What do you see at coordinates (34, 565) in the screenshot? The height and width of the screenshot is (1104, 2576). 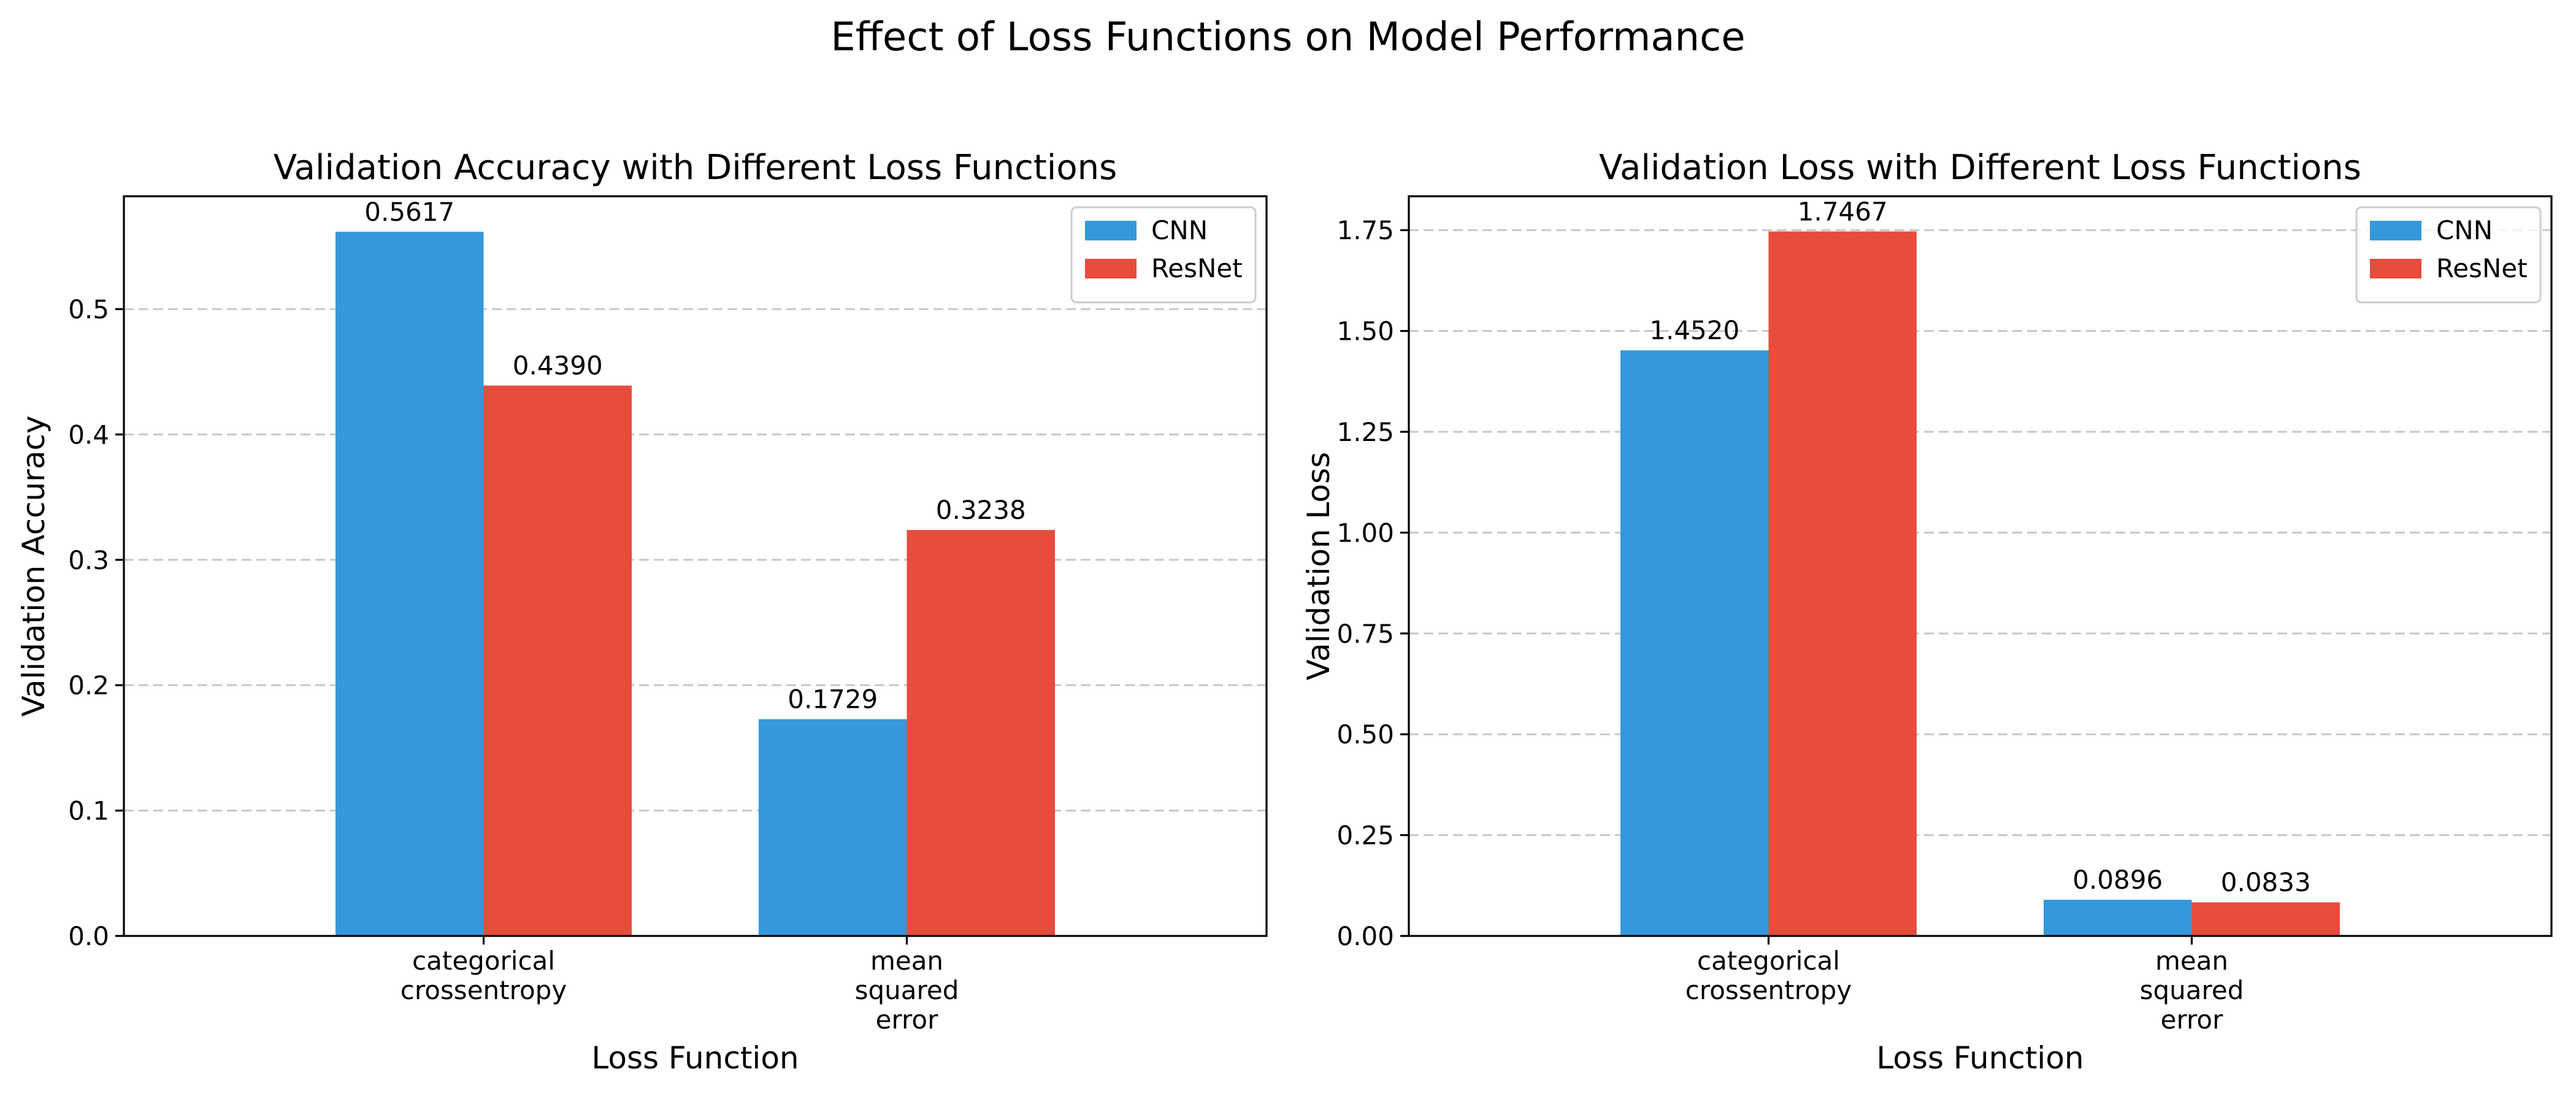 I see `accuracy-y-axis-label: Validation Accuracy` at bounding box center [34, 565].